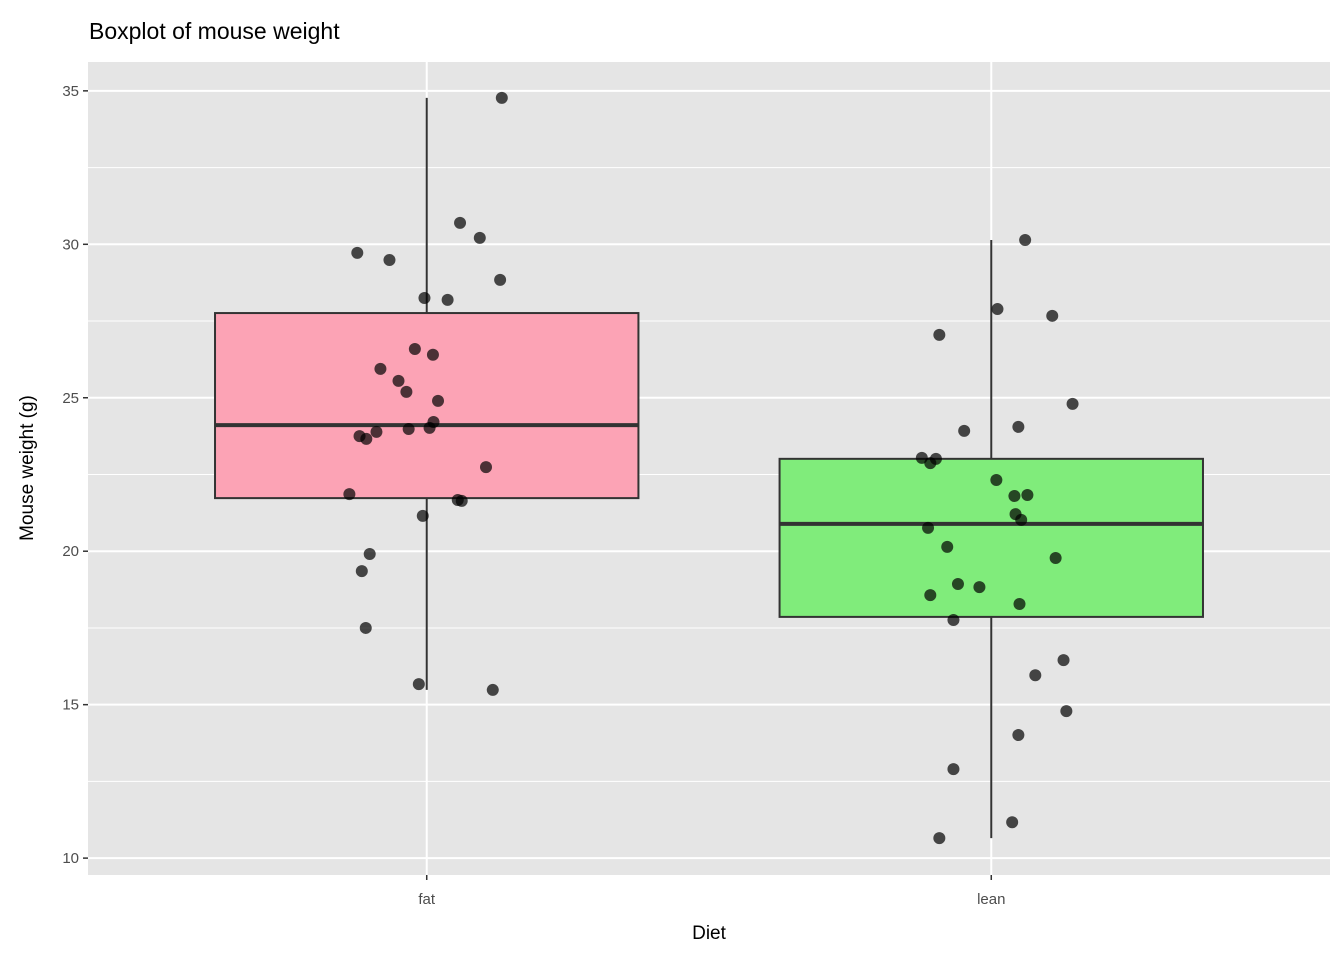 The height and width of the screenshot is (960, 1344). I want to click on box-lean, so click(991, 537).